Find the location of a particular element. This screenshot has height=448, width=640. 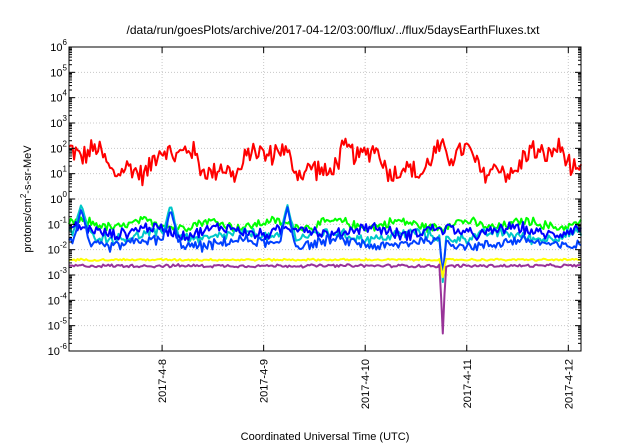

y-tick-label: 10⁻⁶ is located at coordinates (58, 350).